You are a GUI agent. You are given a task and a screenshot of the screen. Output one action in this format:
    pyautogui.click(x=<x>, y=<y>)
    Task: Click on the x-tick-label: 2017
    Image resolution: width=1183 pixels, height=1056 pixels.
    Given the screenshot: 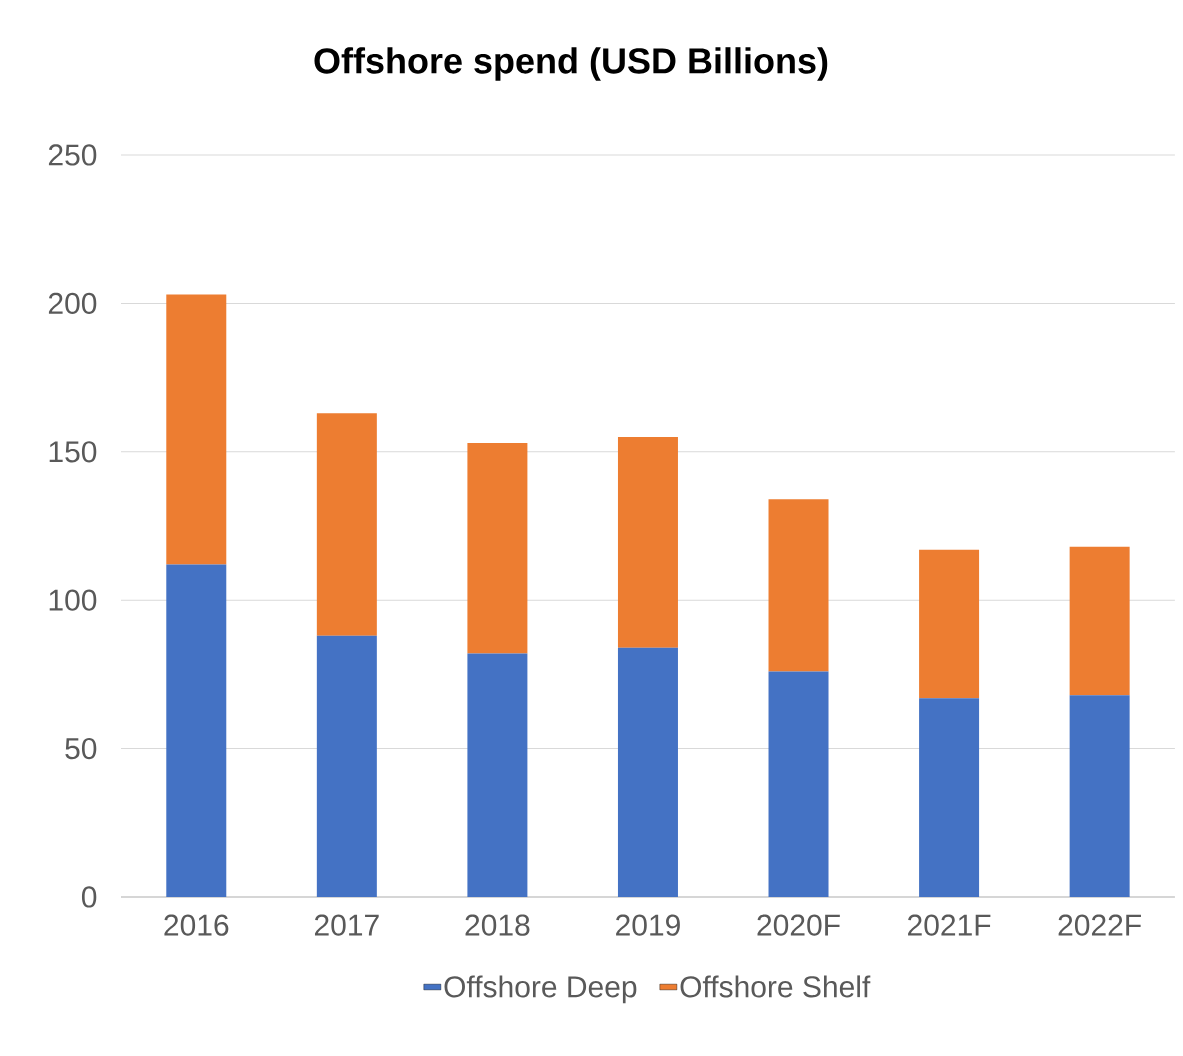 What is the action you would take?
    pyautogui.click(x=346, y=925)
    